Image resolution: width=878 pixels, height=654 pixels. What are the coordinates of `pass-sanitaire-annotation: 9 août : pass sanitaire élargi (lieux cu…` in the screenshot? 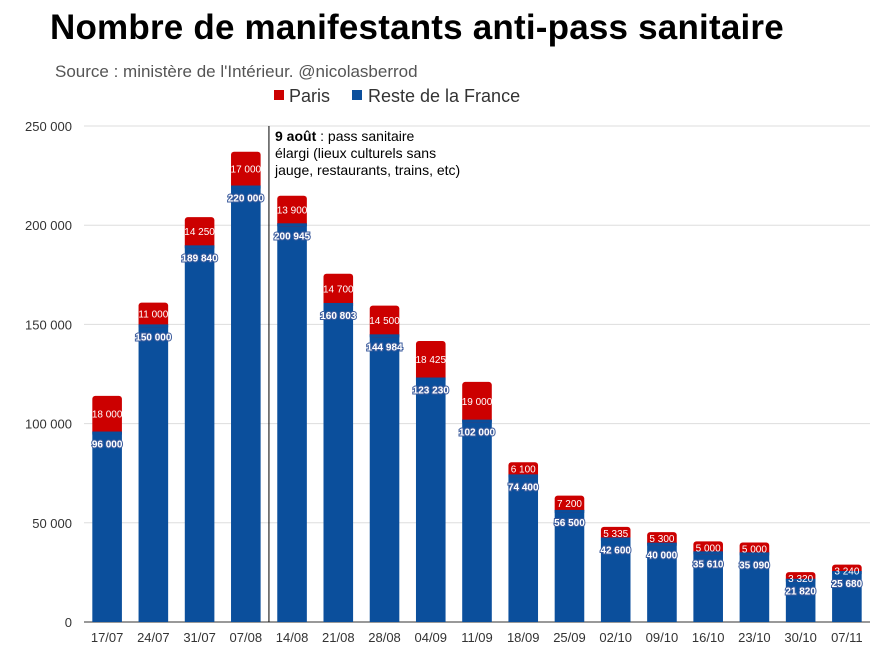 It's located at (367, 153).